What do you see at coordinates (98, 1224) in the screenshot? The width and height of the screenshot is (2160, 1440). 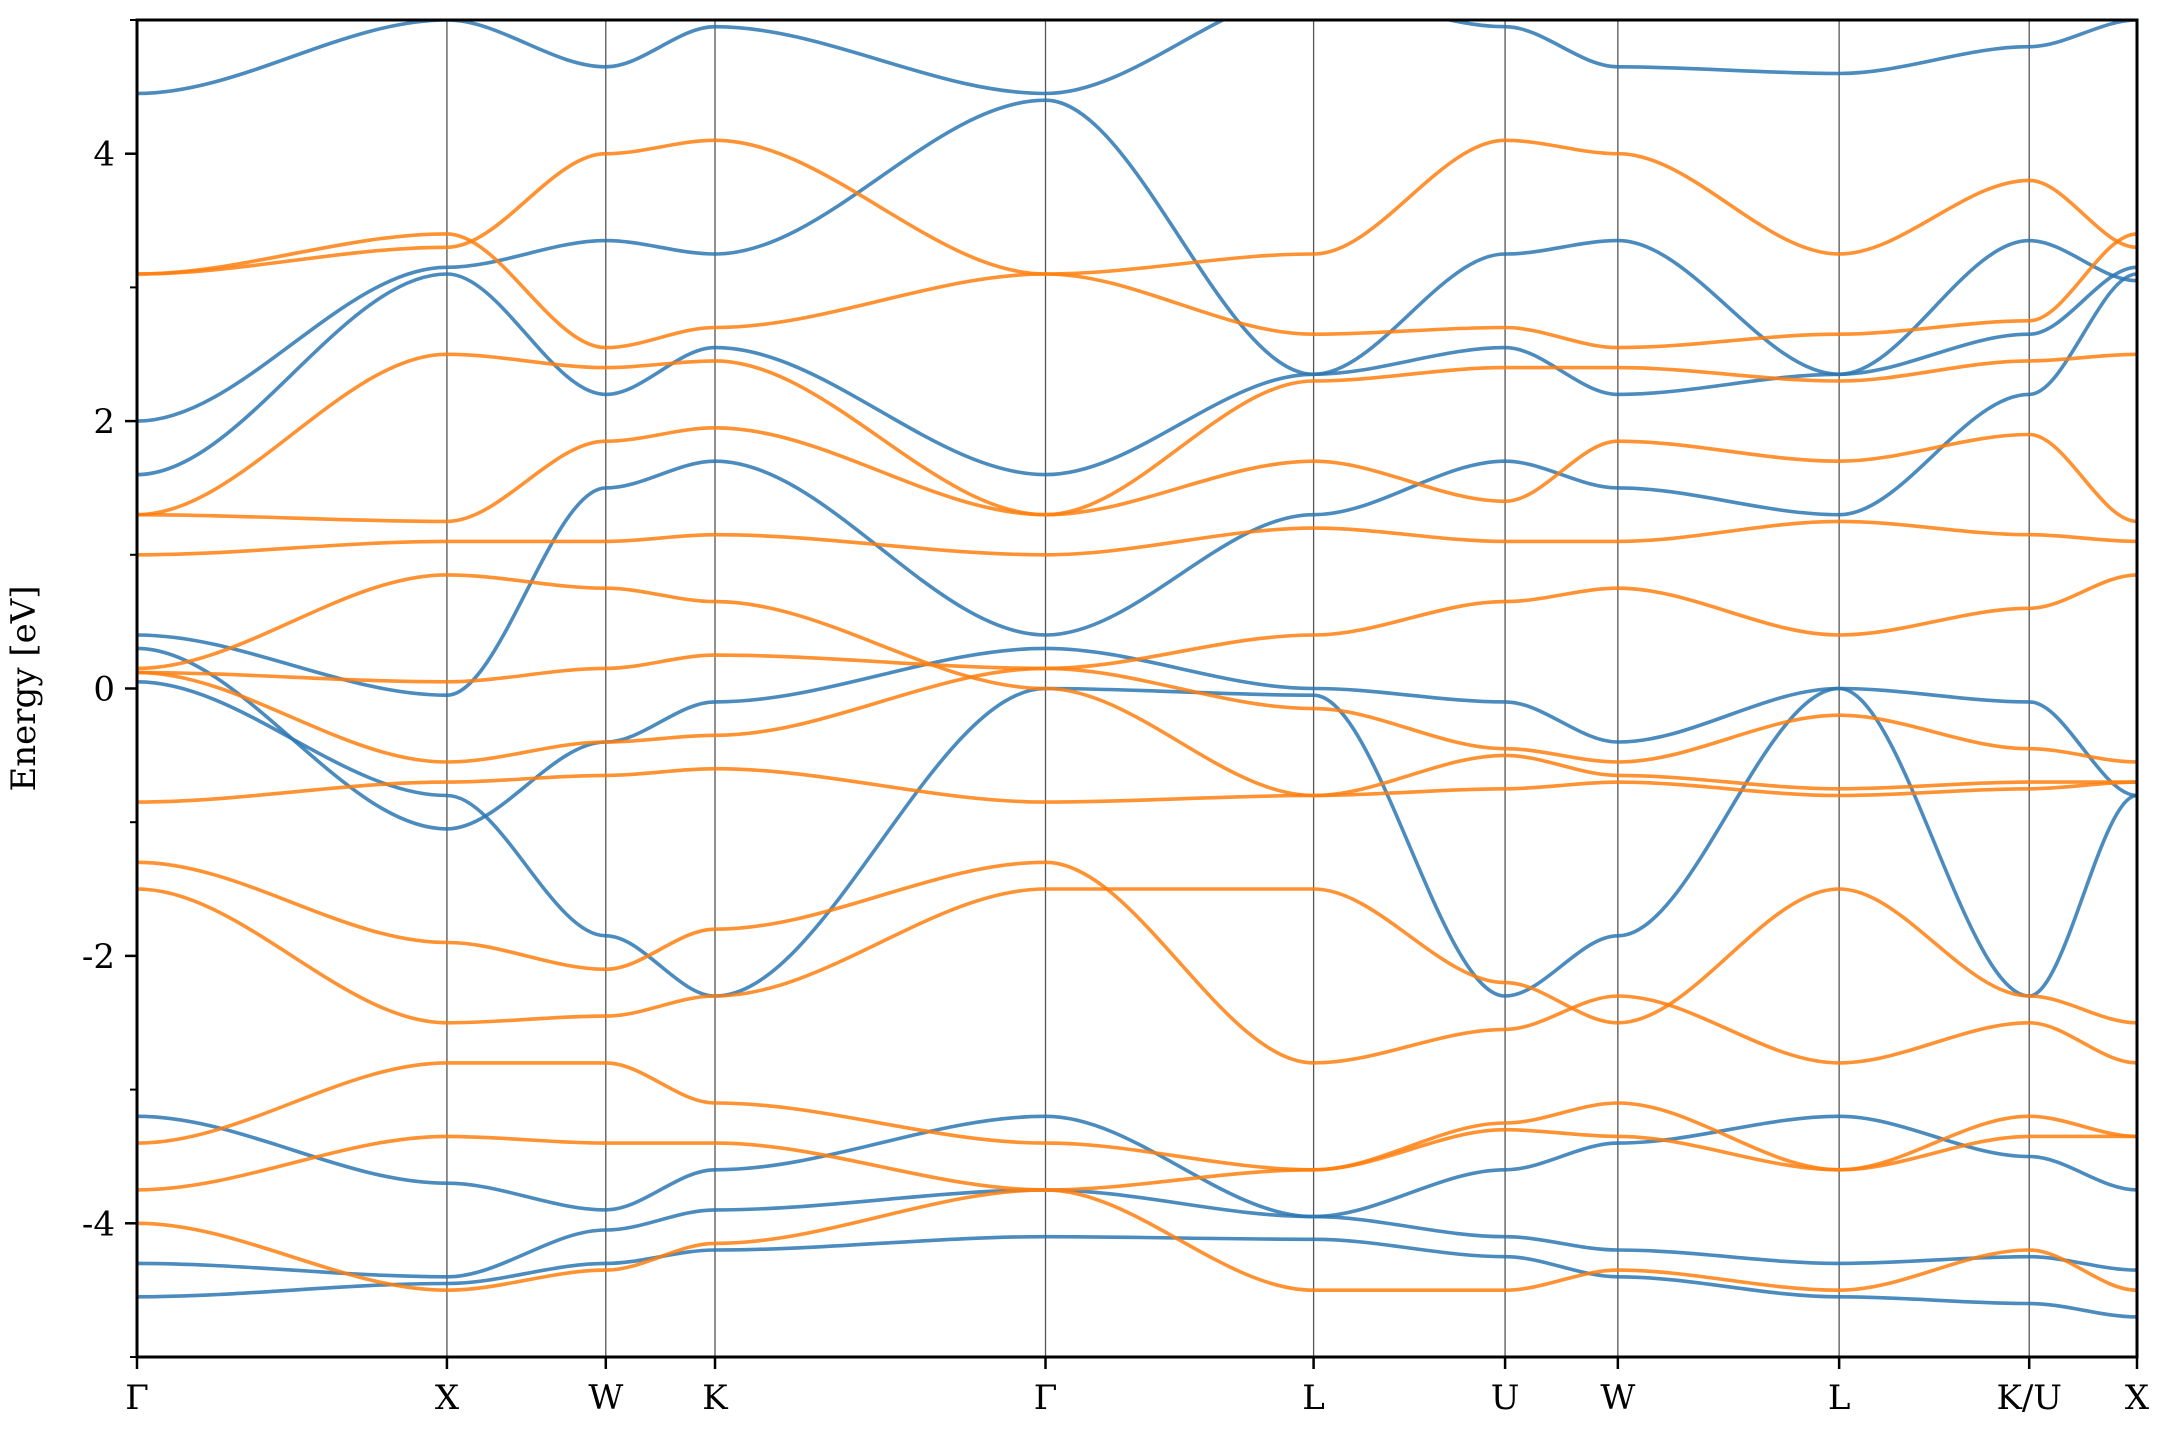 I see `y-tick-label: -4` at bounding box center [98, 1224].